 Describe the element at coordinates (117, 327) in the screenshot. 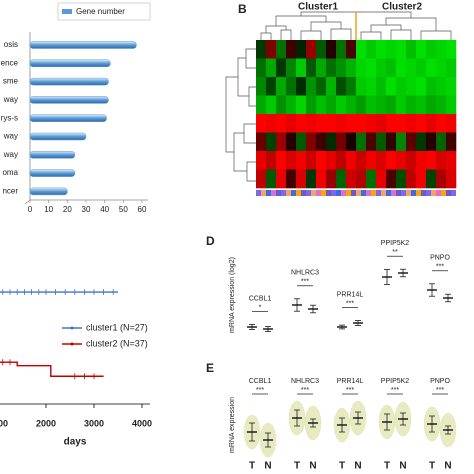

I see `legend-label: cluster1 (N=27)` at that location.